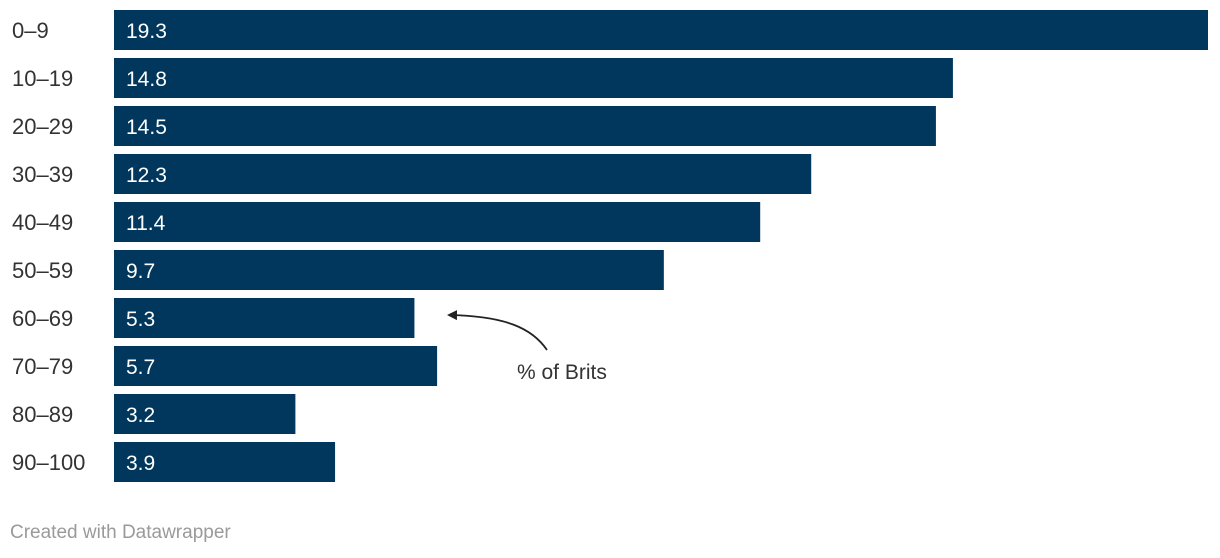 This screenshot has height=558, width=1220. I want to click on bar-value-label: 14.5, so click(146, 127).